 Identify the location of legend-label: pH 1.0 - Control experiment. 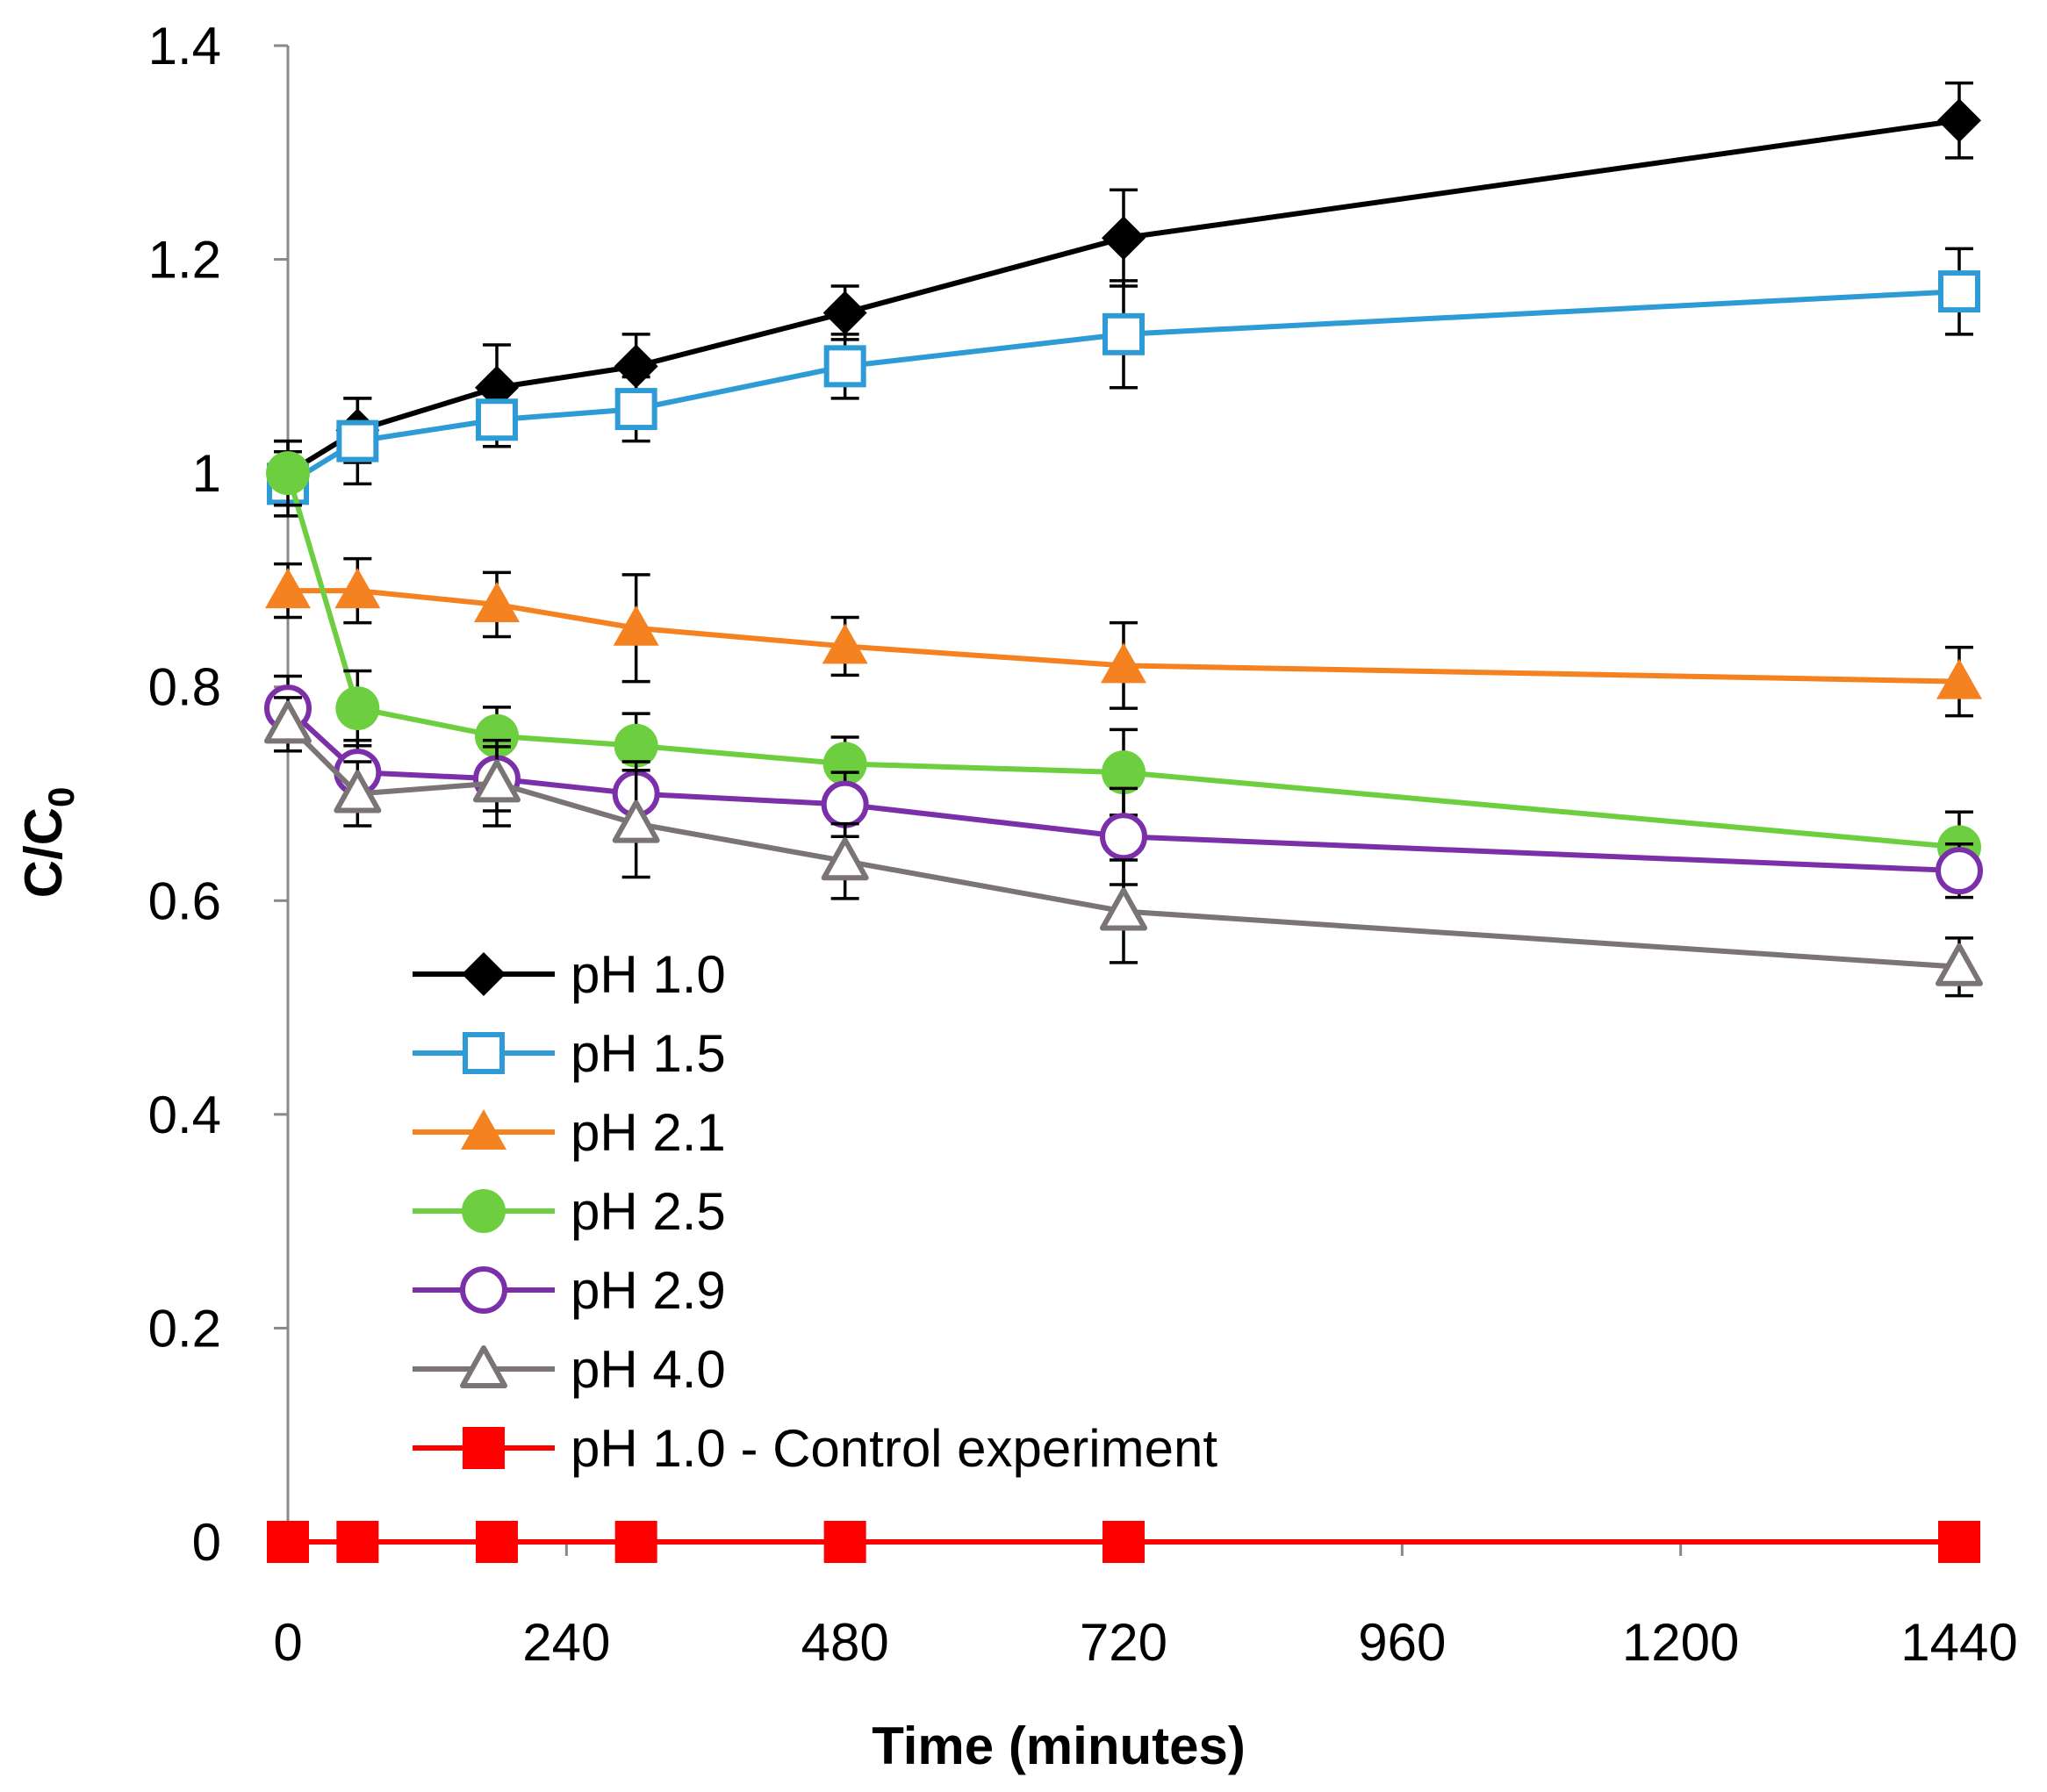
(894, 1448).